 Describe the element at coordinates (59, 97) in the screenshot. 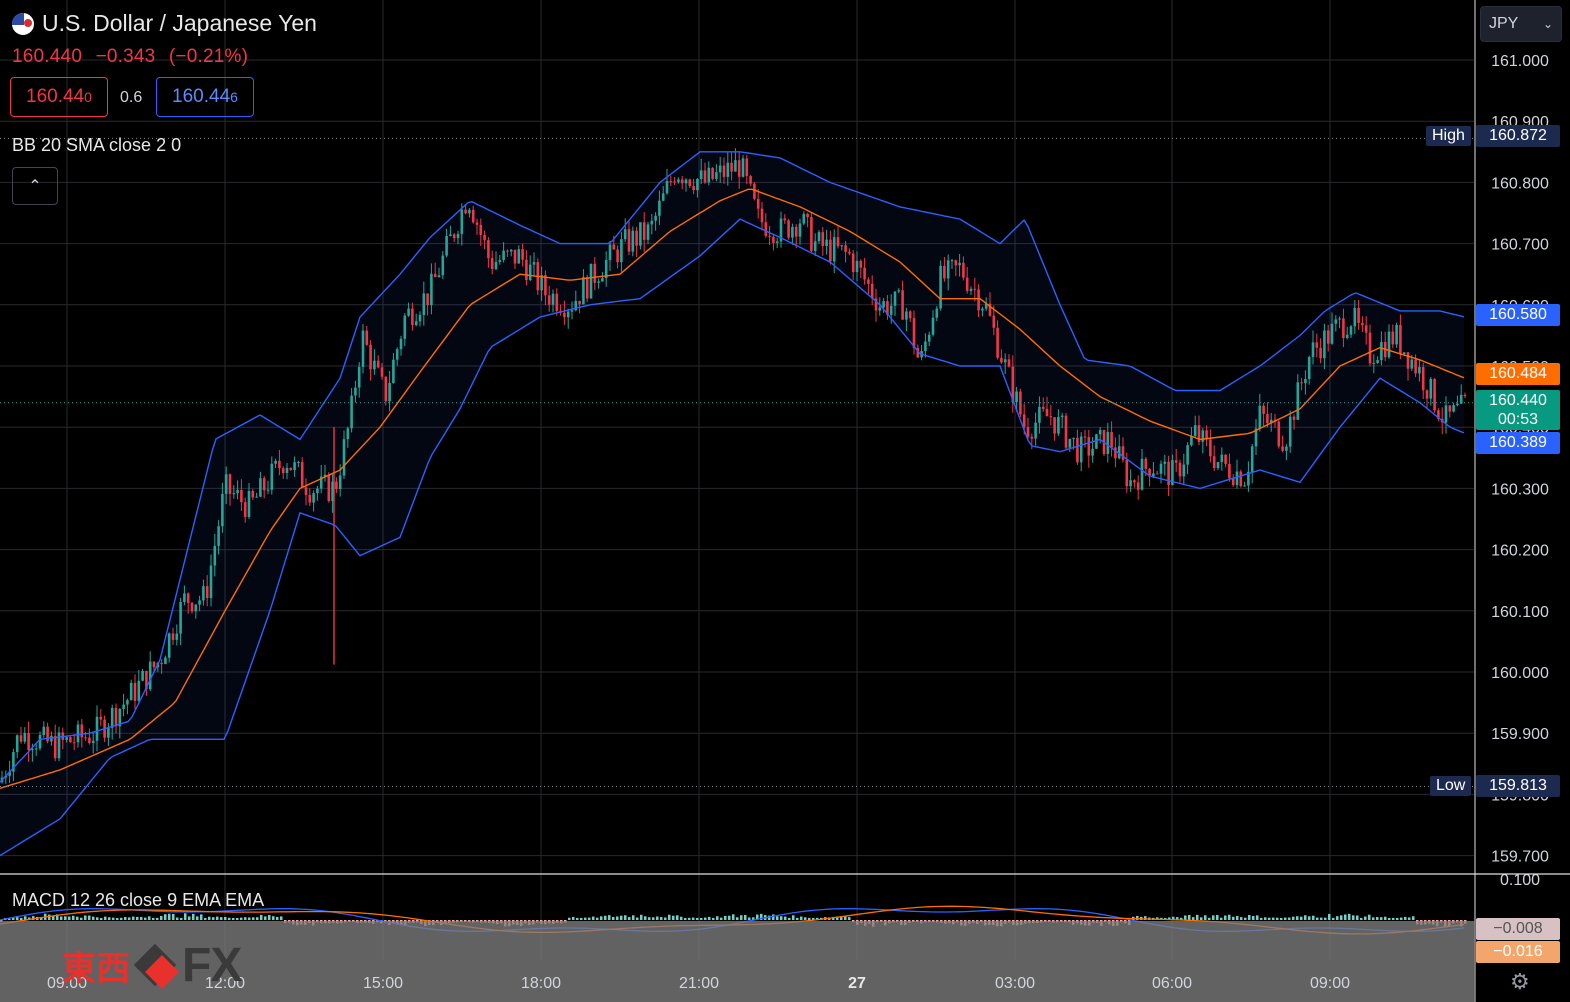

I see `sell-button: 160.44 0` at that location.